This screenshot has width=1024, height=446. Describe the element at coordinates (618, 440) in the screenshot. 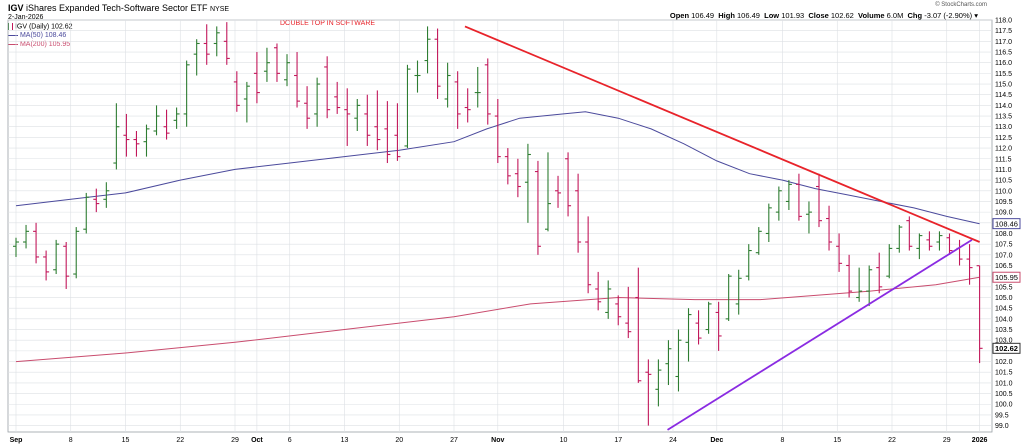

I see `x-tick-label: 17` at that location.